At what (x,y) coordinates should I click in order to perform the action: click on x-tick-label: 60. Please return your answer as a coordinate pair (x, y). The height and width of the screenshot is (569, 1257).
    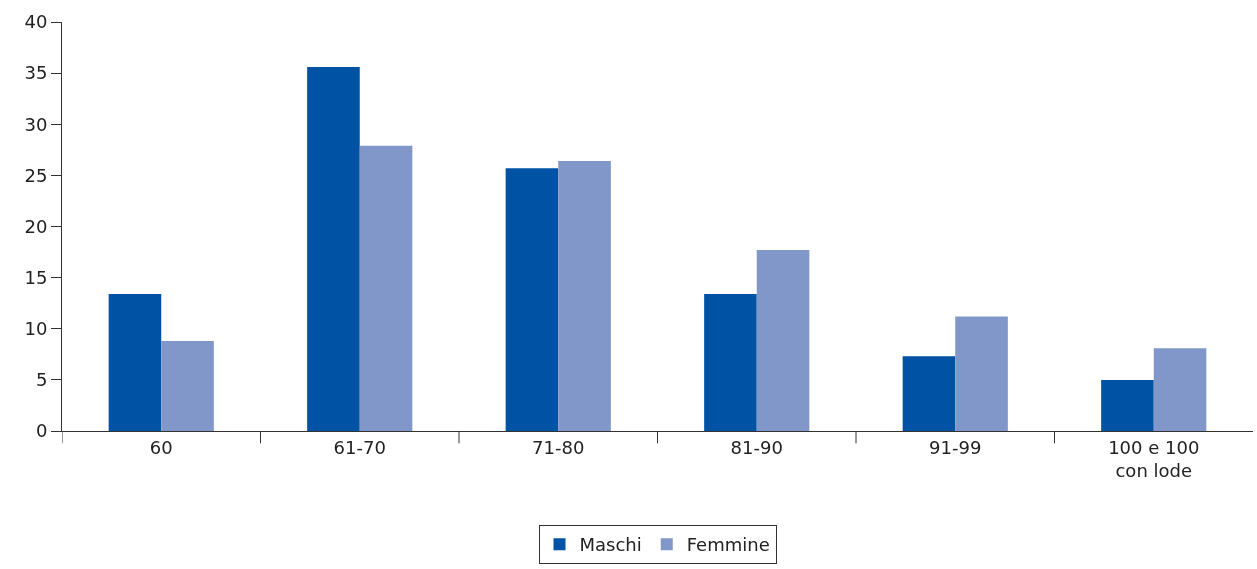
    Looking at the image, I should click on (161, 447).